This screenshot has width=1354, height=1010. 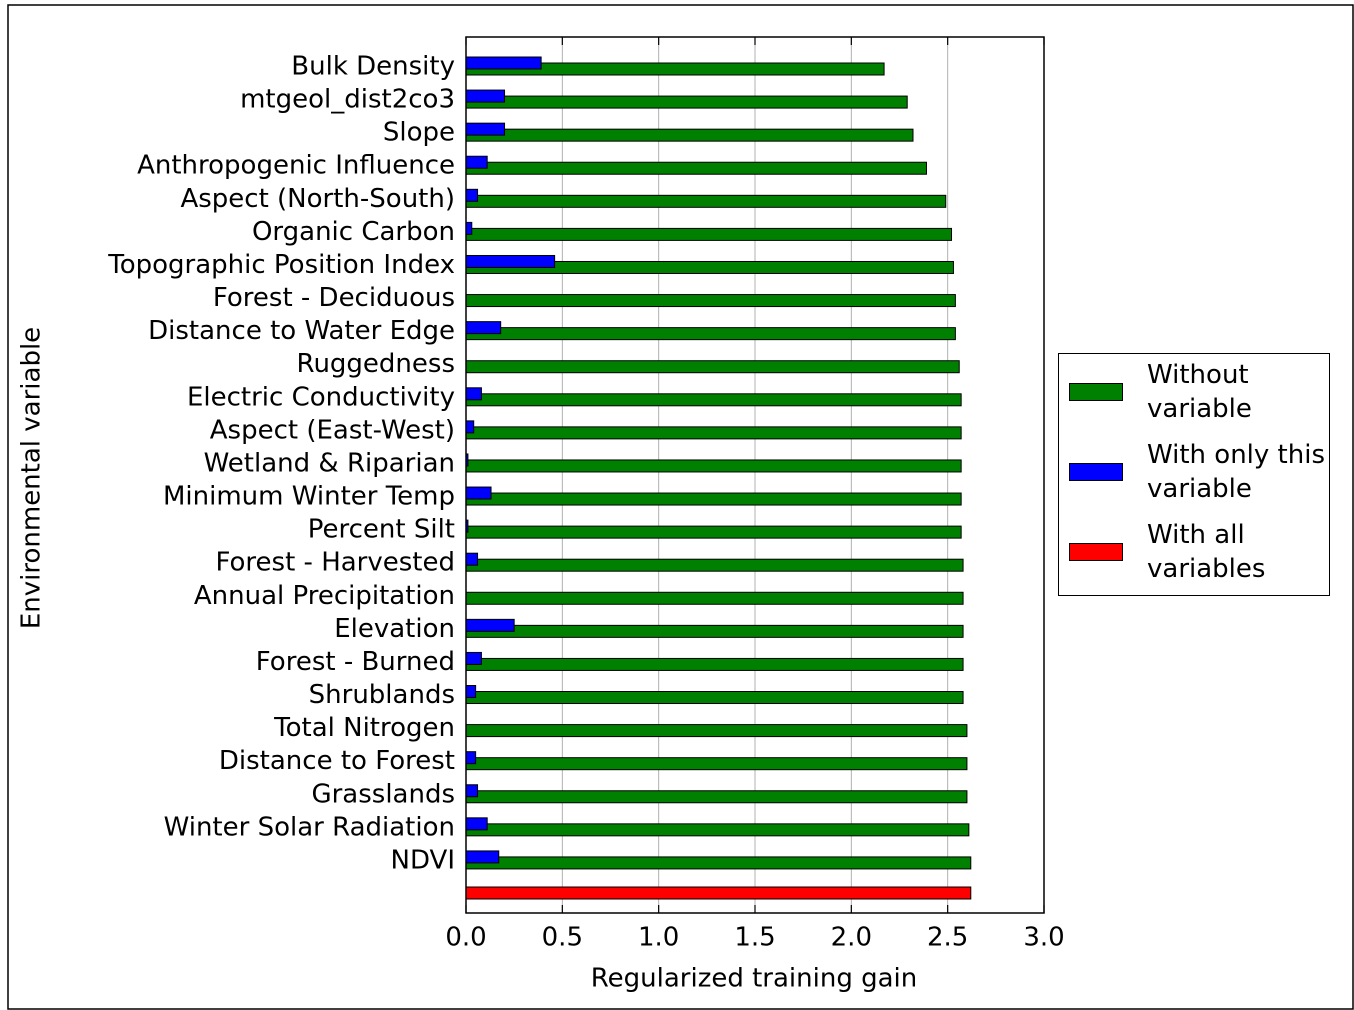 I want to click on x-tick-label: 0.0, so click(x=465, y=938).